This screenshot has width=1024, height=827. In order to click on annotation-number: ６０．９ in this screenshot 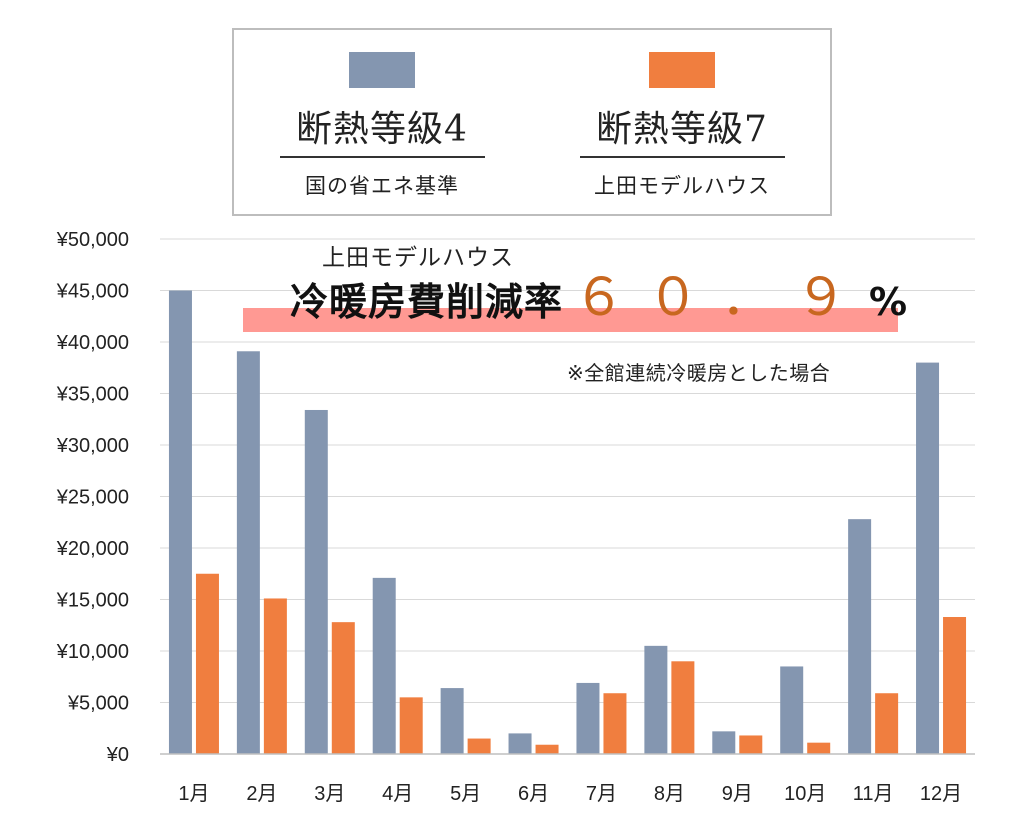, I will do `click(721, 298)`.